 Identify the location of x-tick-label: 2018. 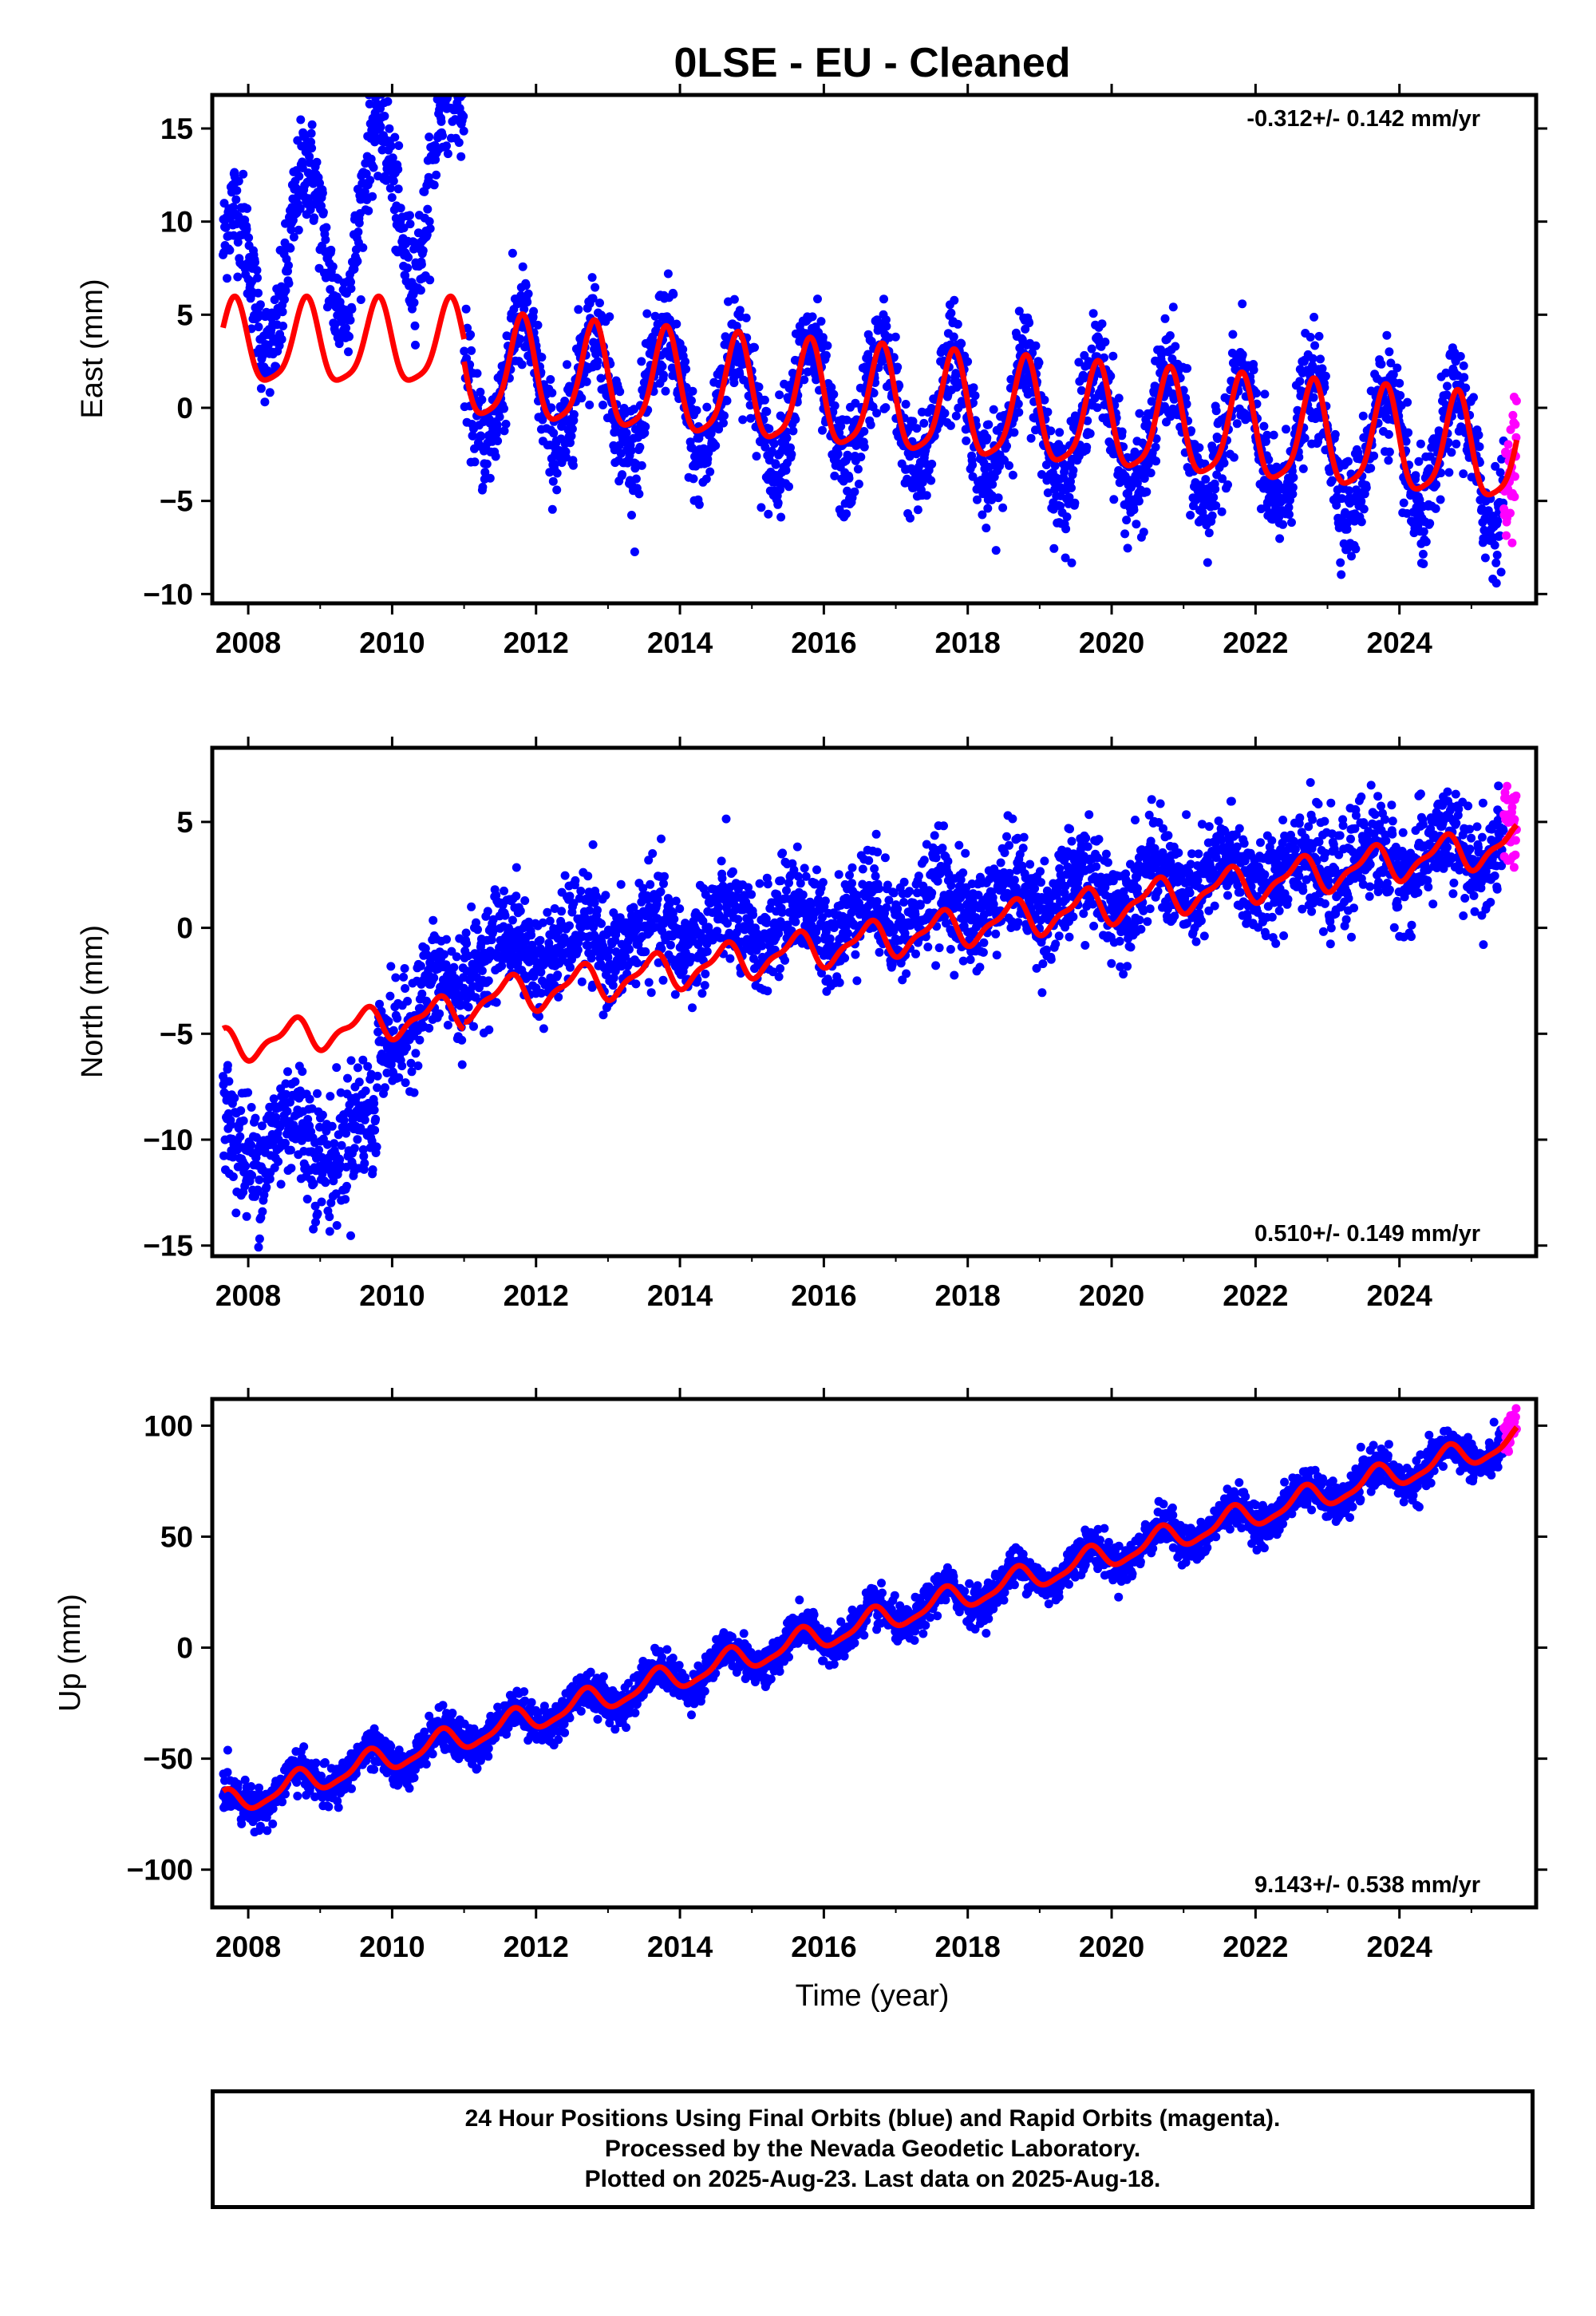
(968, 642).